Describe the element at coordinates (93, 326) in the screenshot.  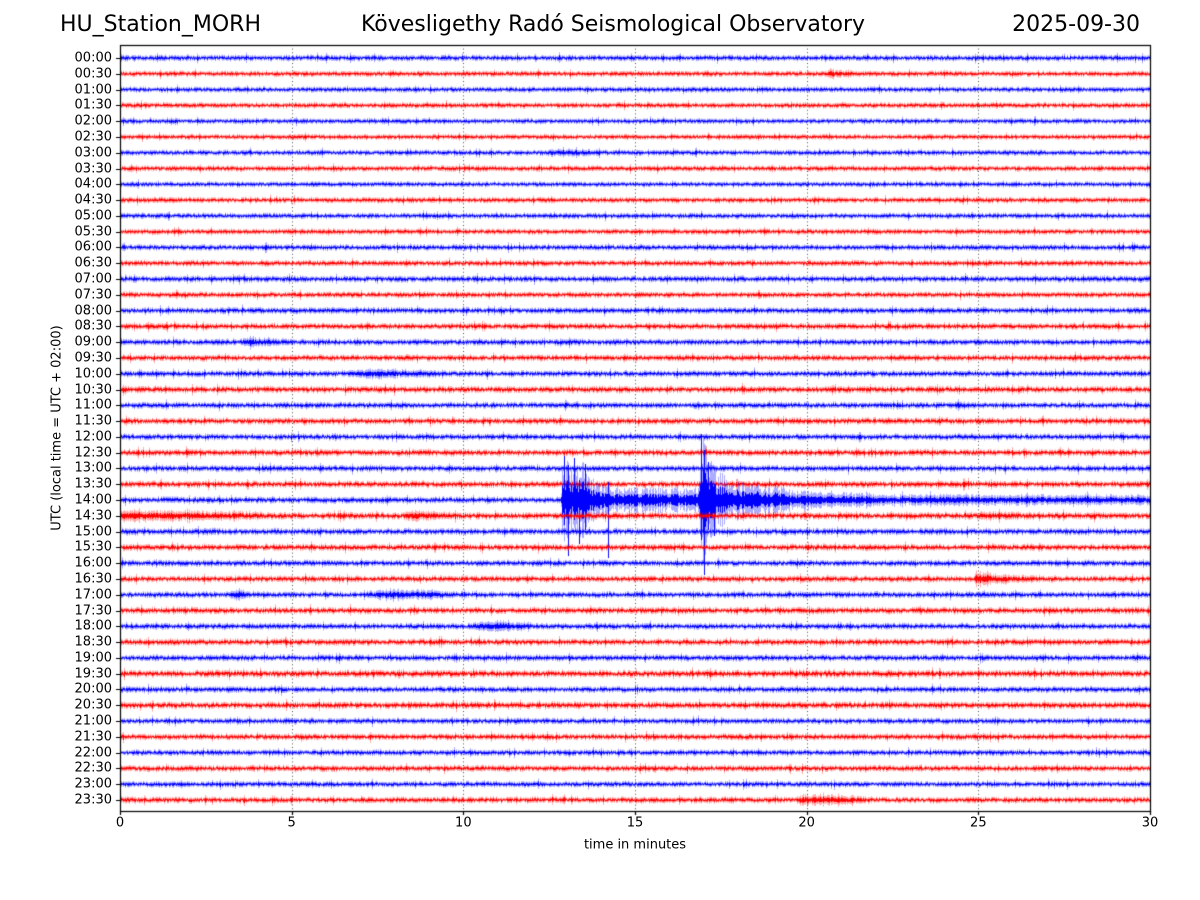
I see `y-tick-label: 08:30` at that location.